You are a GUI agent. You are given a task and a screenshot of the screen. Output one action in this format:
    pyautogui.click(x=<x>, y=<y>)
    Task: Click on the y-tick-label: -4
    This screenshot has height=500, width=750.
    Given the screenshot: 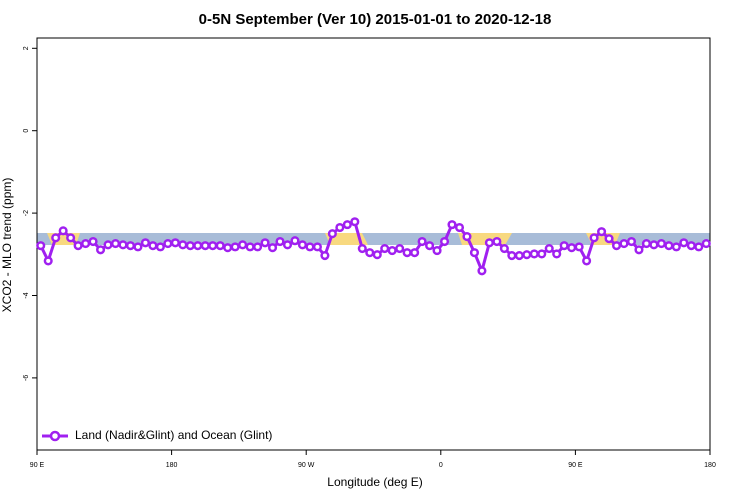 What is the action you would take?
    pyautogui.click(x=26, y=295)
    